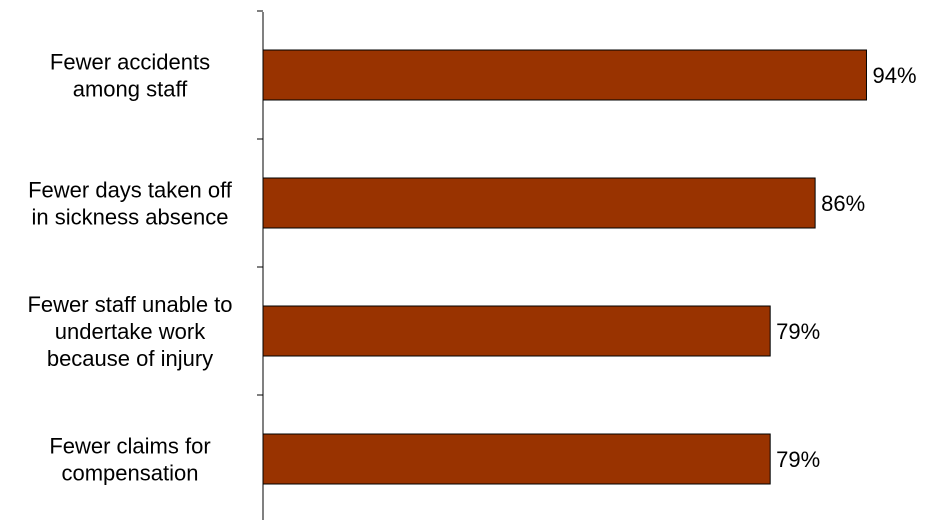 The width and height of the screenshot is (935, 520). I want to click on category-label: Fewer days taken off in sickness absence, so click(130, 204).